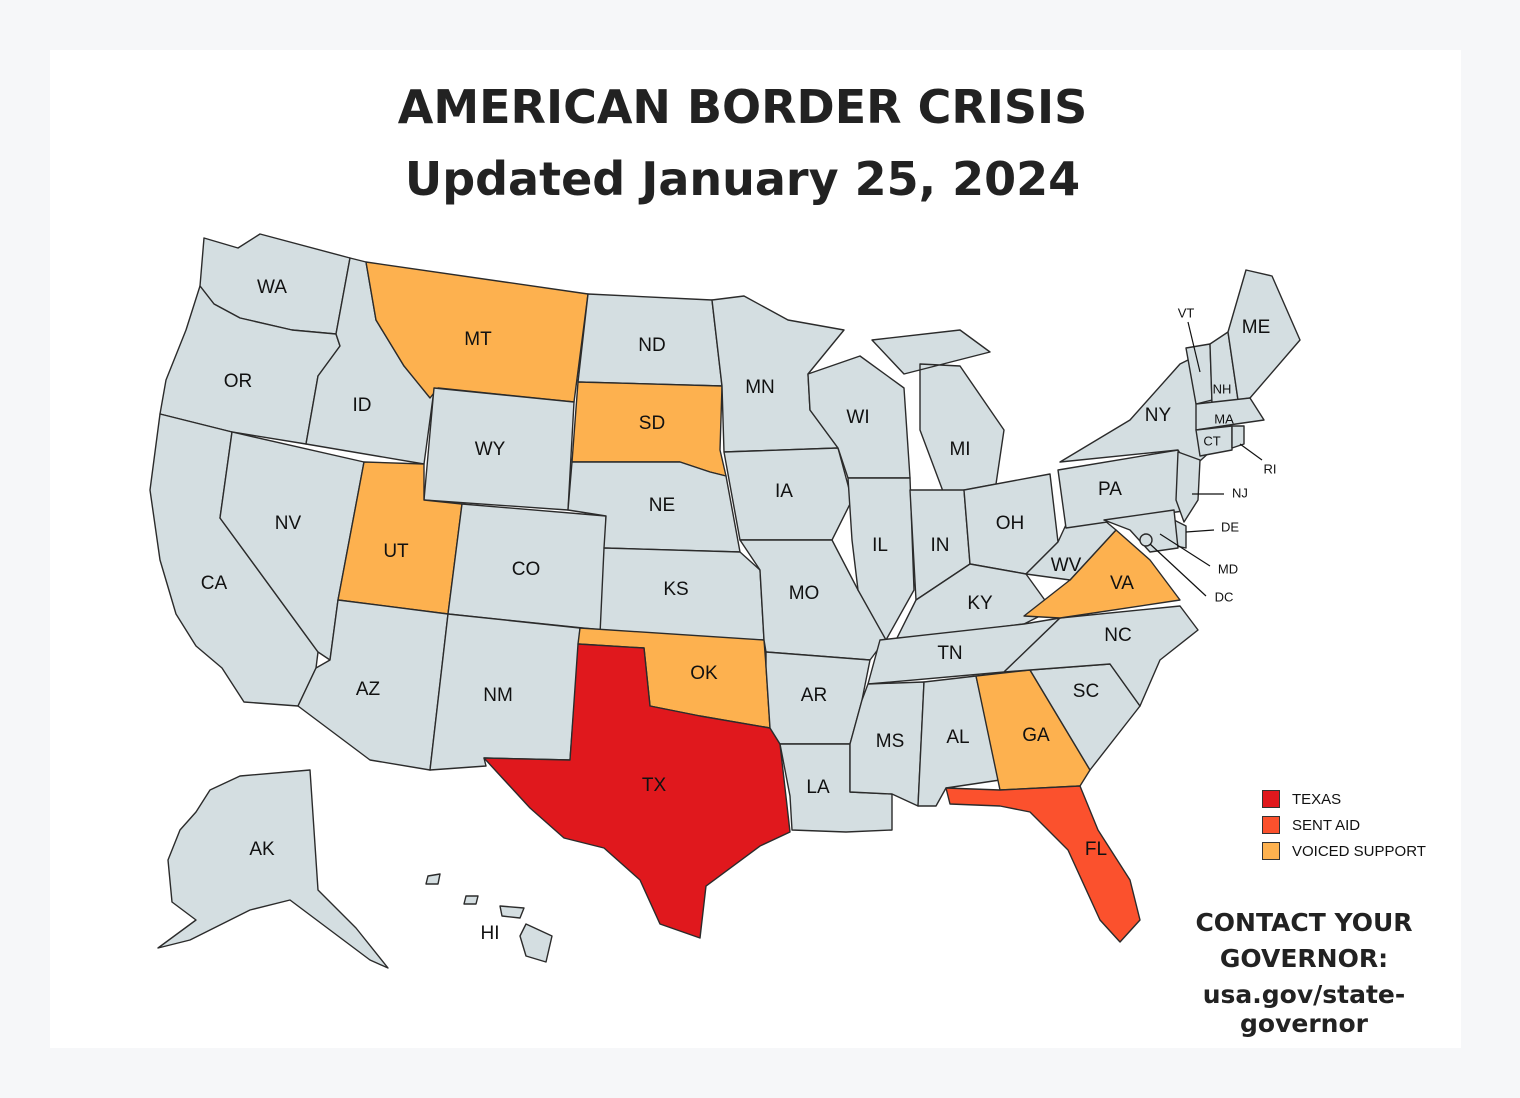  What do you see at coordinates (949, 653) in the screenshot?
I see `label-tn: TN` at bounding box center [949, 653].